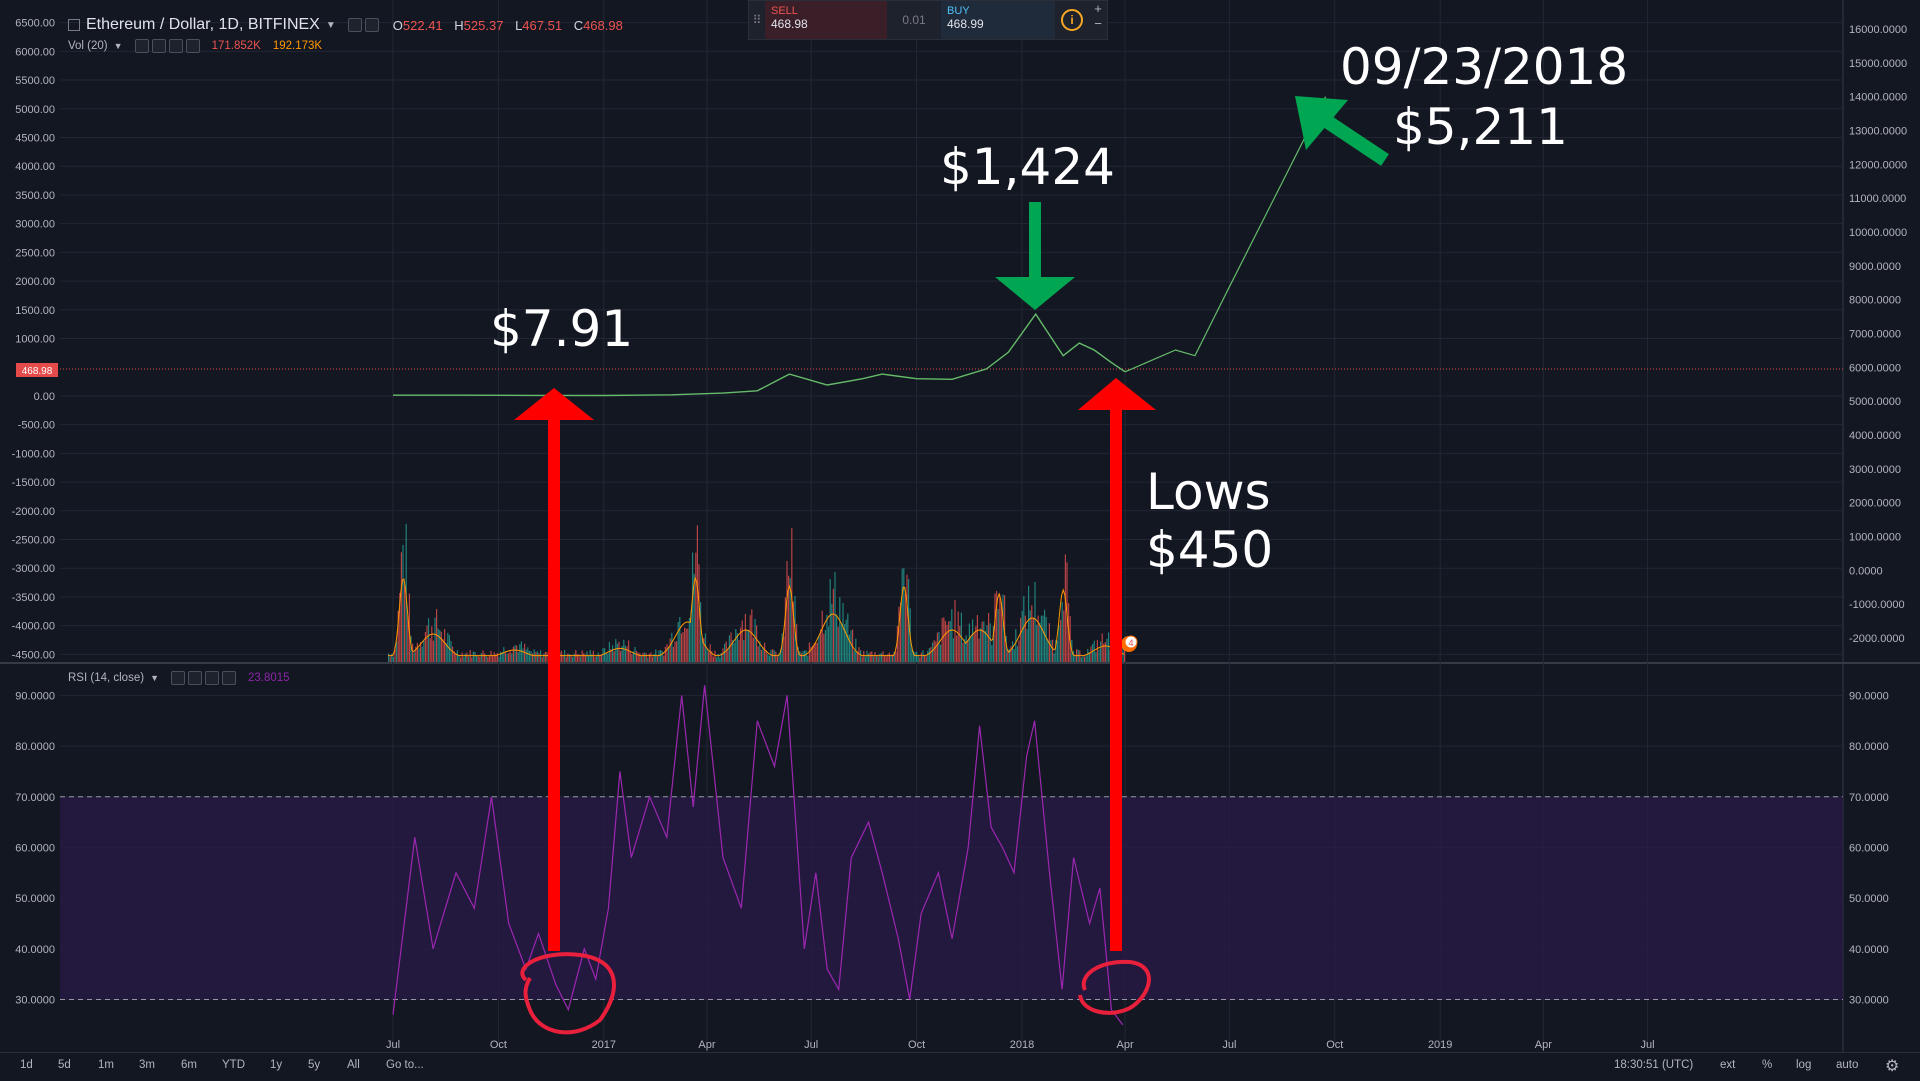  I want to click on rsi-legend-controls, so click(203, 678).